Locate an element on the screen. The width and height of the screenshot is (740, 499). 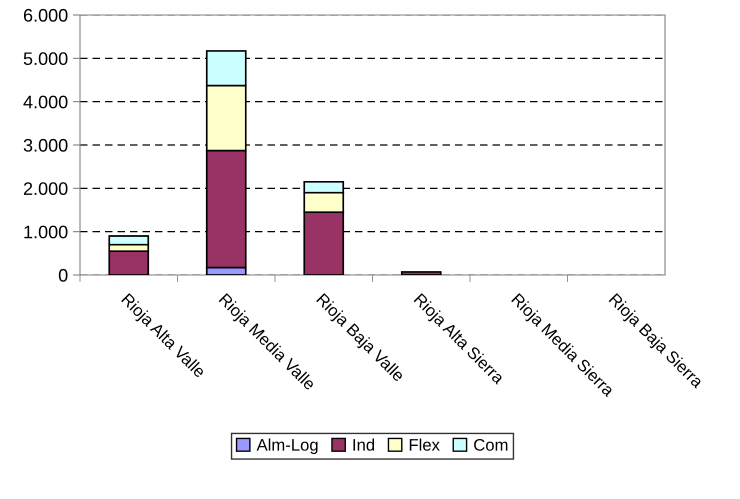
y-tick-label: 2.000 is located at coordinates (46, 189).